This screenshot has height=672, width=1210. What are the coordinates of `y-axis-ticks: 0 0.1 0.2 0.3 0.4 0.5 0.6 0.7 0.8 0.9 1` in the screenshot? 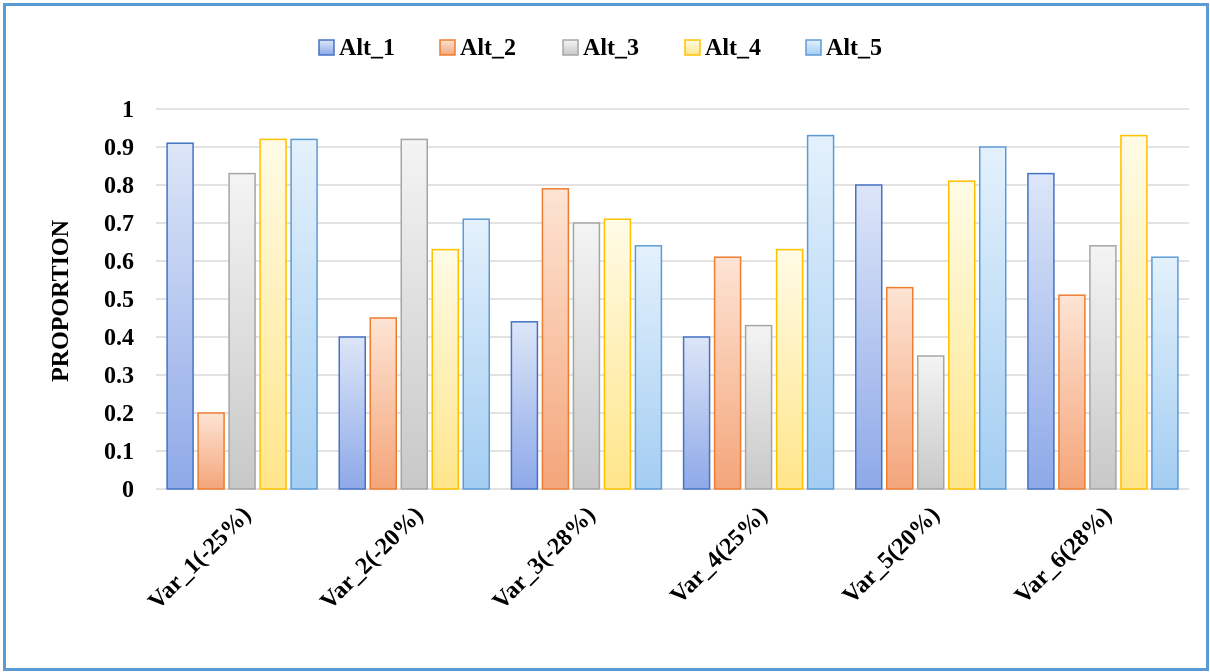 It's located at (119, 300).